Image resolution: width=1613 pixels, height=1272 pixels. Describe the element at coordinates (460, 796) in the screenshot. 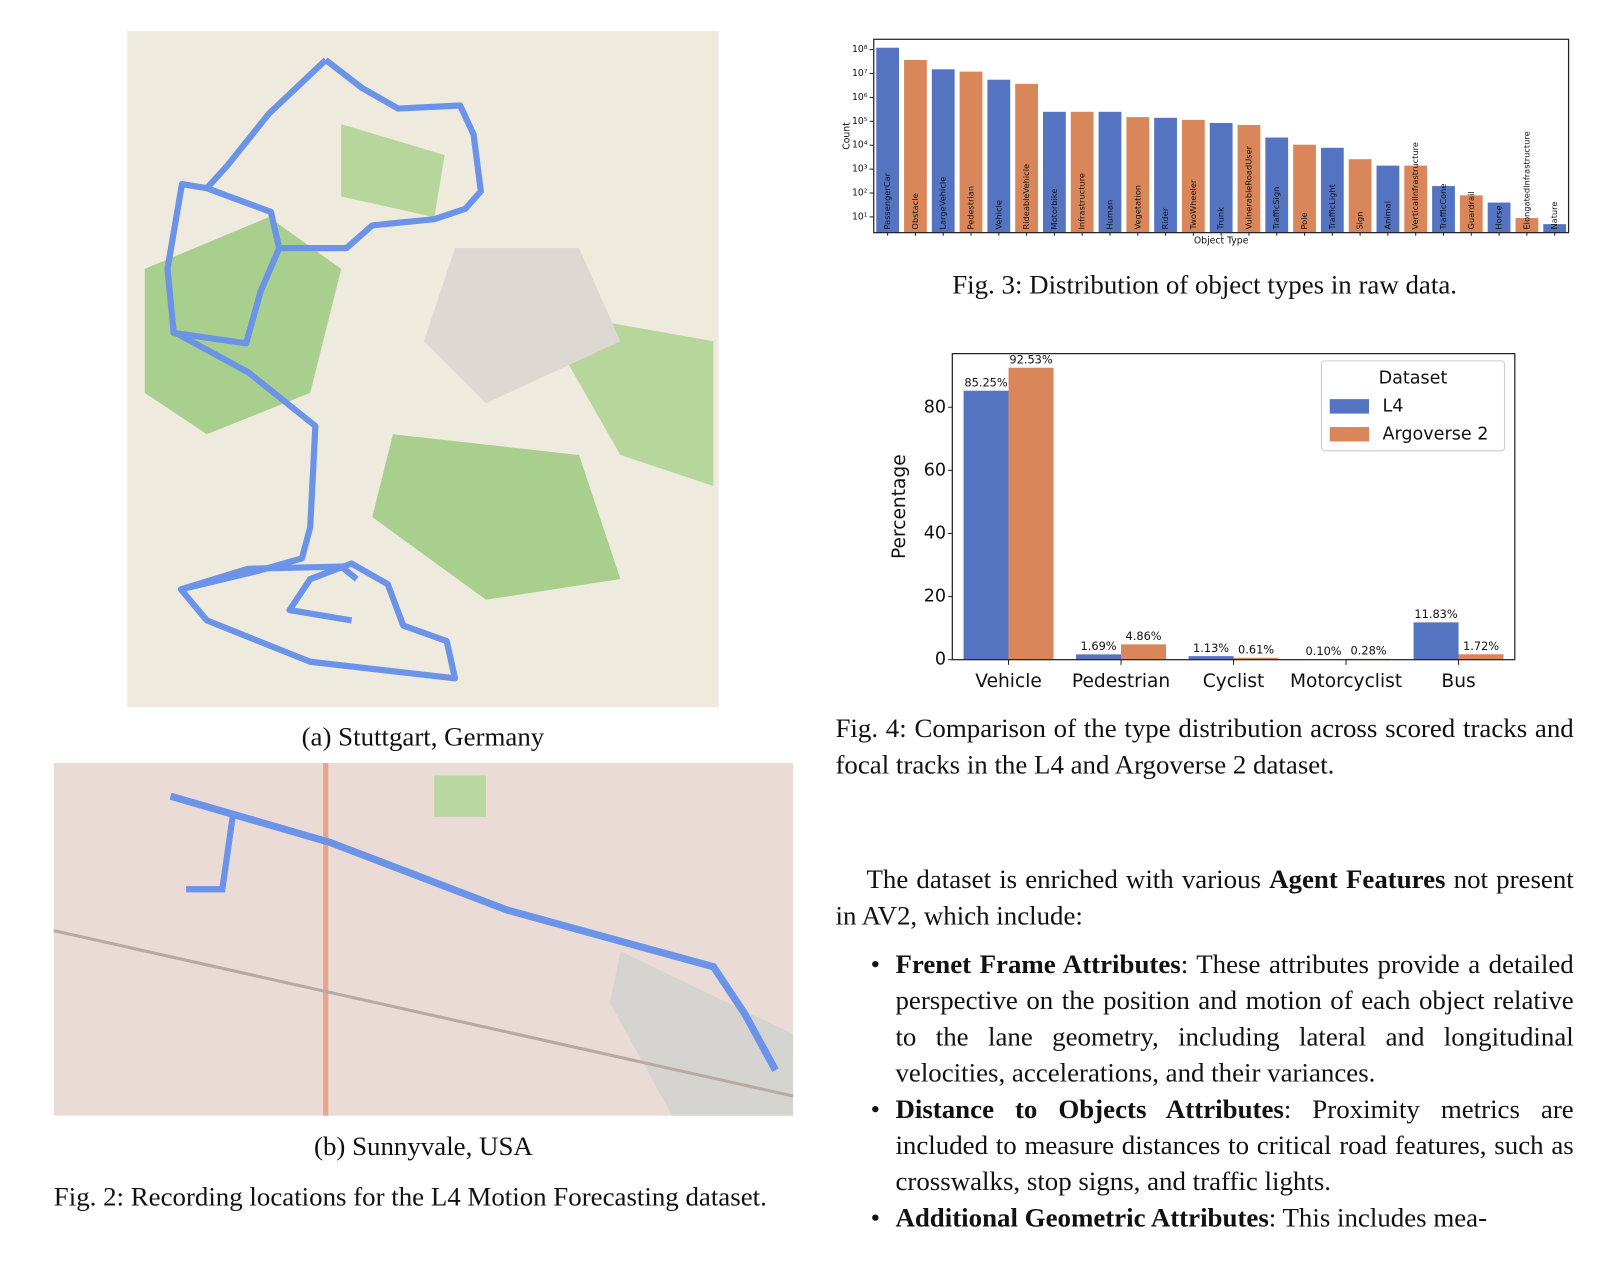

I see `map-park` at that location.